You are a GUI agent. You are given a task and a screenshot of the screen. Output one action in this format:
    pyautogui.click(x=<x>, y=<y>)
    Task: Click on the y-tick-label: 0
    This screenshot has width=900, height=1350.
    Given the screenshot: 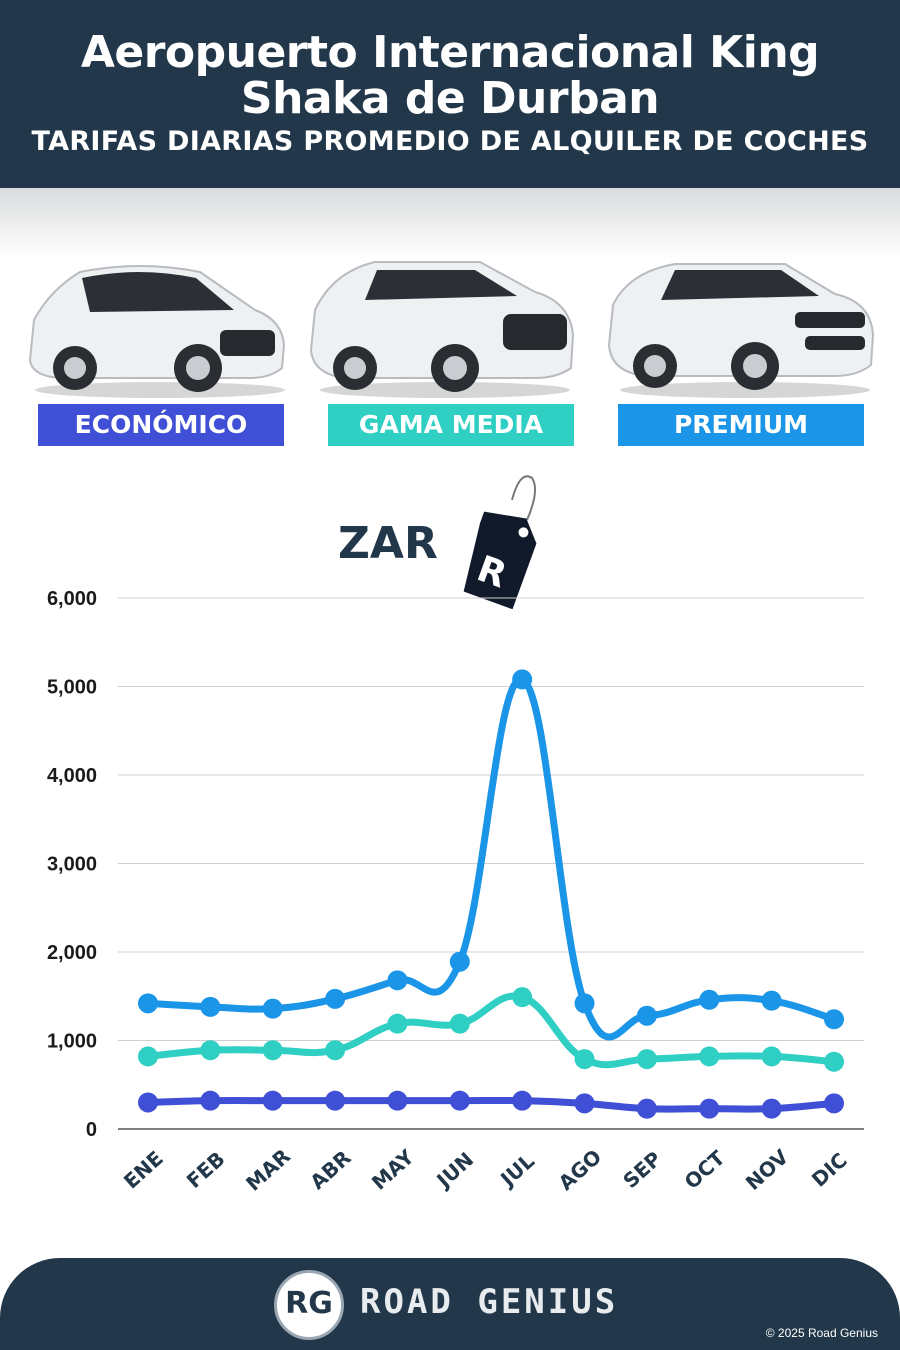 What is the action you would take?
    pyautogui.click(x=91, y=1130)
    